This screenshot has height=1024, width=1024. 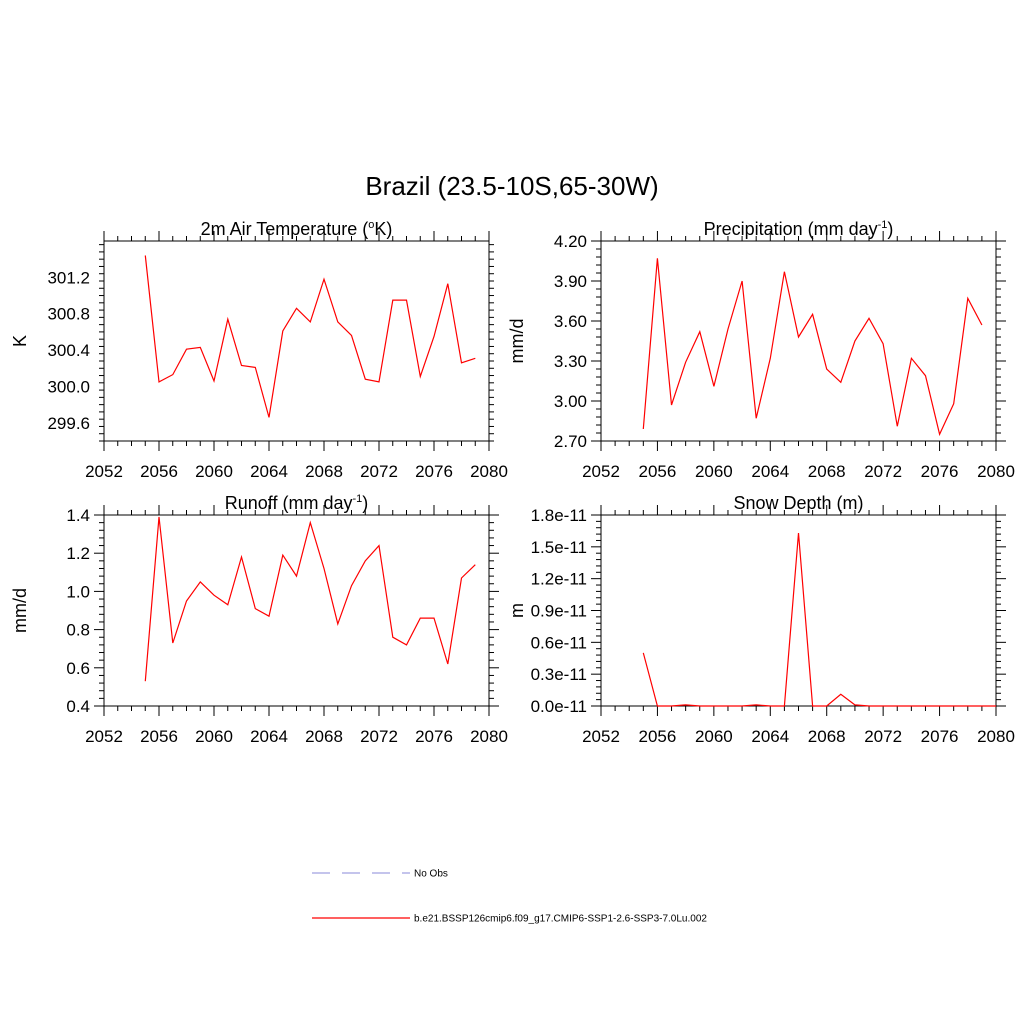 I want to click on y-tick-label: 0.4, so click(x=78, y=706).